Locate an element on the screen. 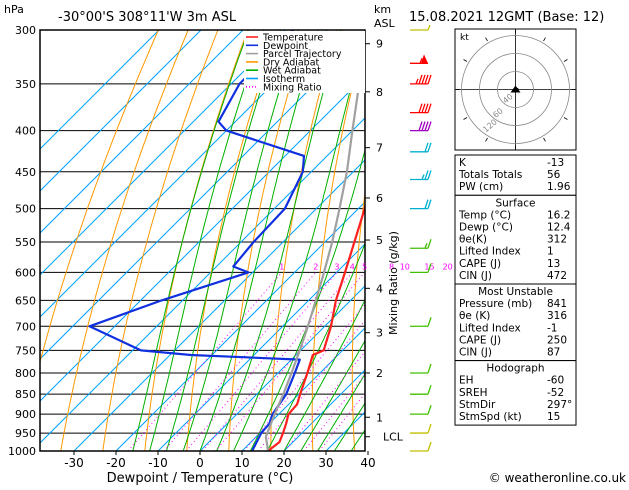 The width and height of the screenshot is (629, 490). height-tick-label: 8 is located at coordinates (379, 92).